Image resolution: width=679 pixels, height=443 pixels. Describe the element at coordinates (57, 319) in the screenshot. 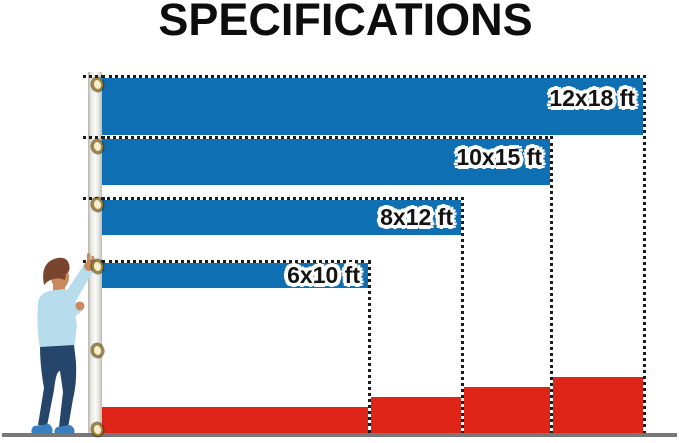

I see `person-torso` at that location.